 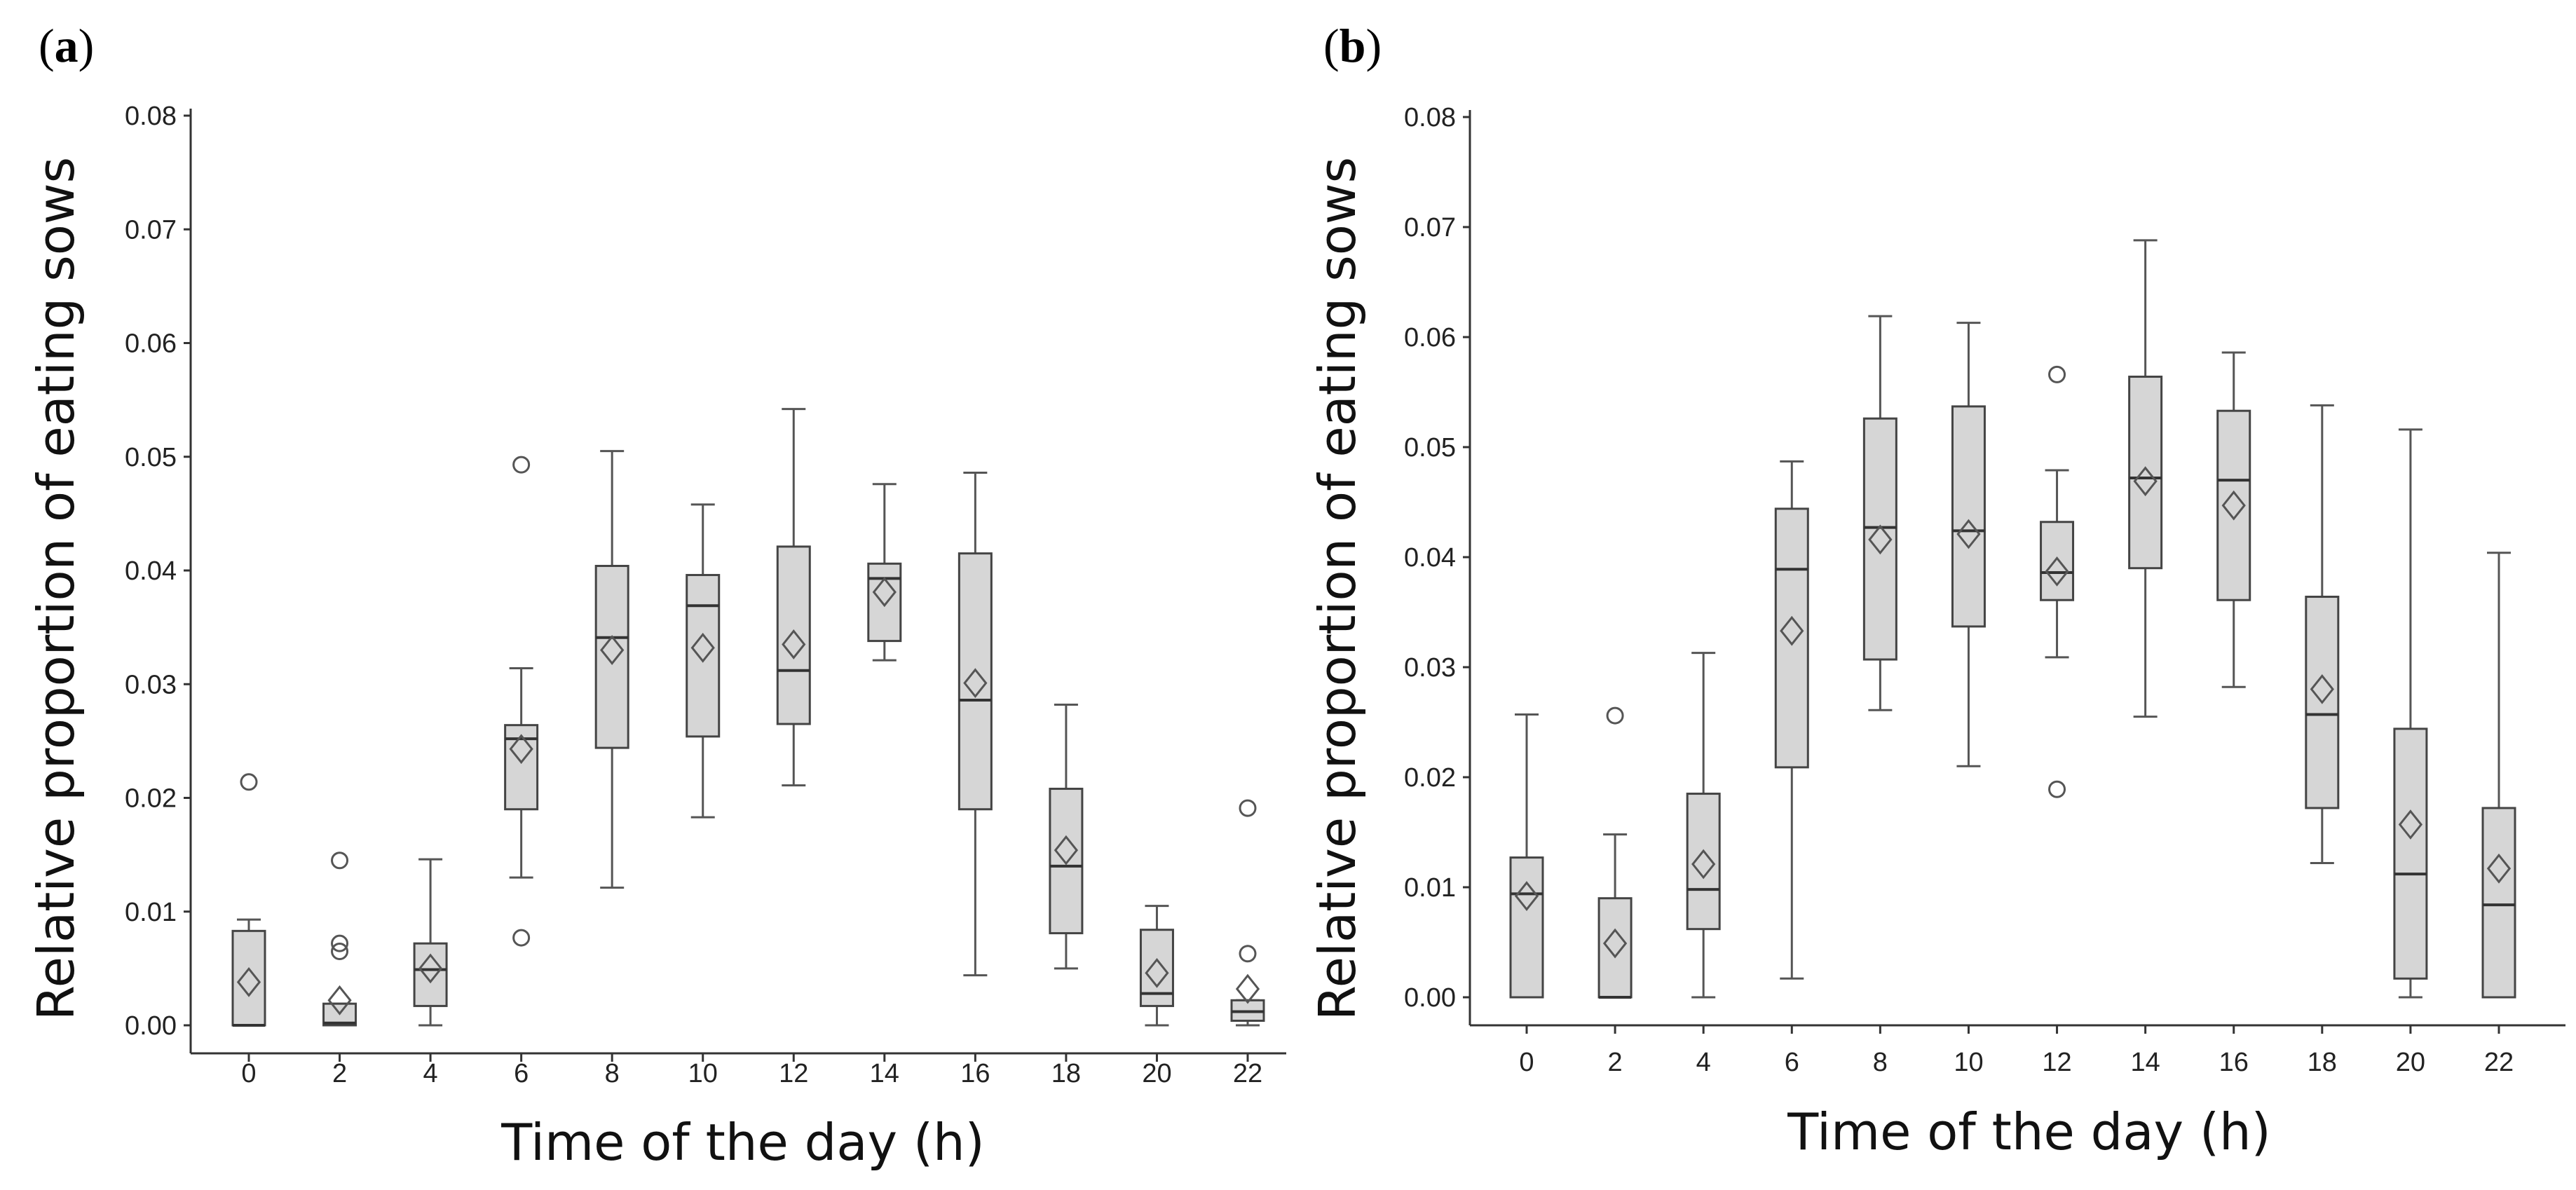 What do you see at coordinates (2029, 1131) in the screenshot?
I see `x-axis-title-b: Time of the day (h)` at bounding box center [2029, 1131].